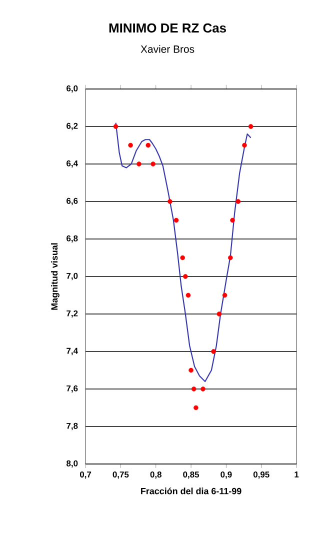 This screenshot has width=331, height=538. I want to click on y-tick-label: 6,0, so click(72, 89).